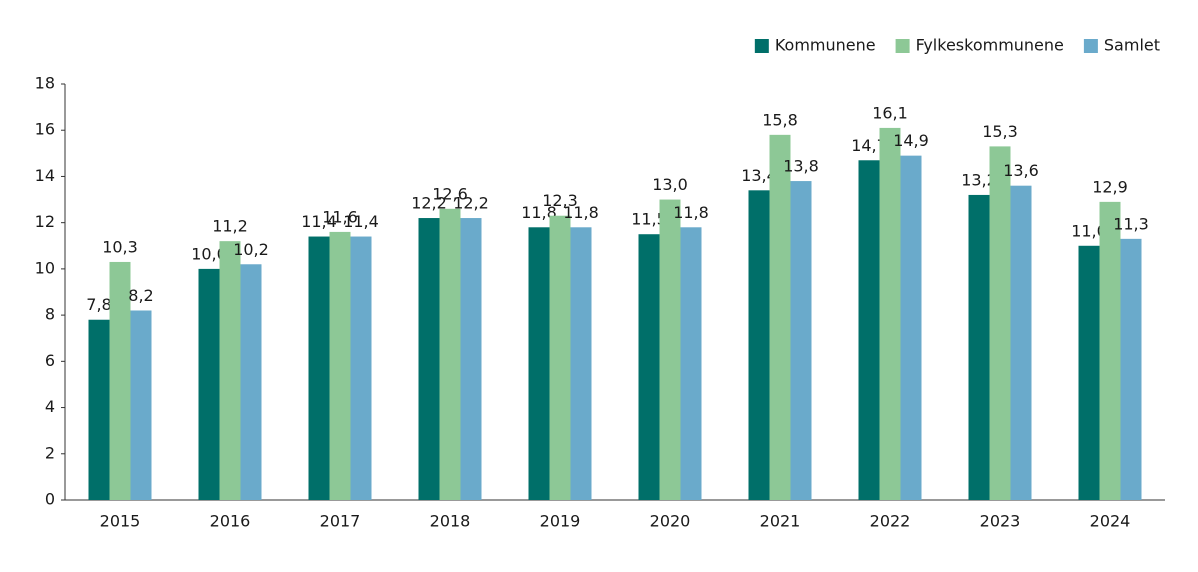 This screenshot has width=1198, height=572. I want to click on legend-label: Fylkeskommunene, so click(990, 45).